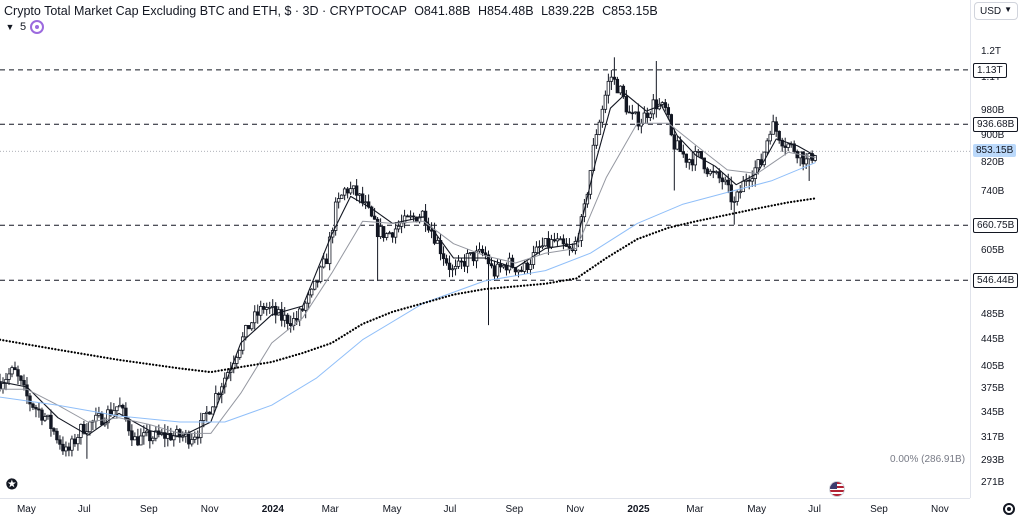 The height and width of the screenshot is (518, 1024). I want to click on sync-icon, so click(37, 27).